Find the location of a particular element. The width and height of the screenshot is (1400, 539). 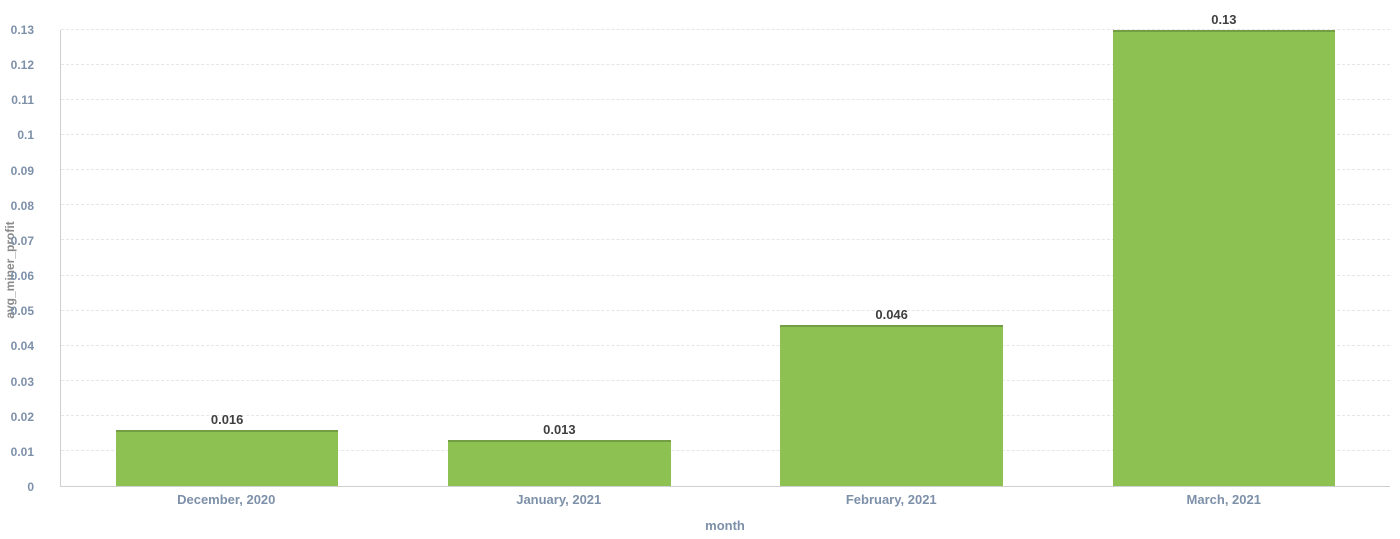

y-tick-label: 0.02 is located at coordinates (22, 416).